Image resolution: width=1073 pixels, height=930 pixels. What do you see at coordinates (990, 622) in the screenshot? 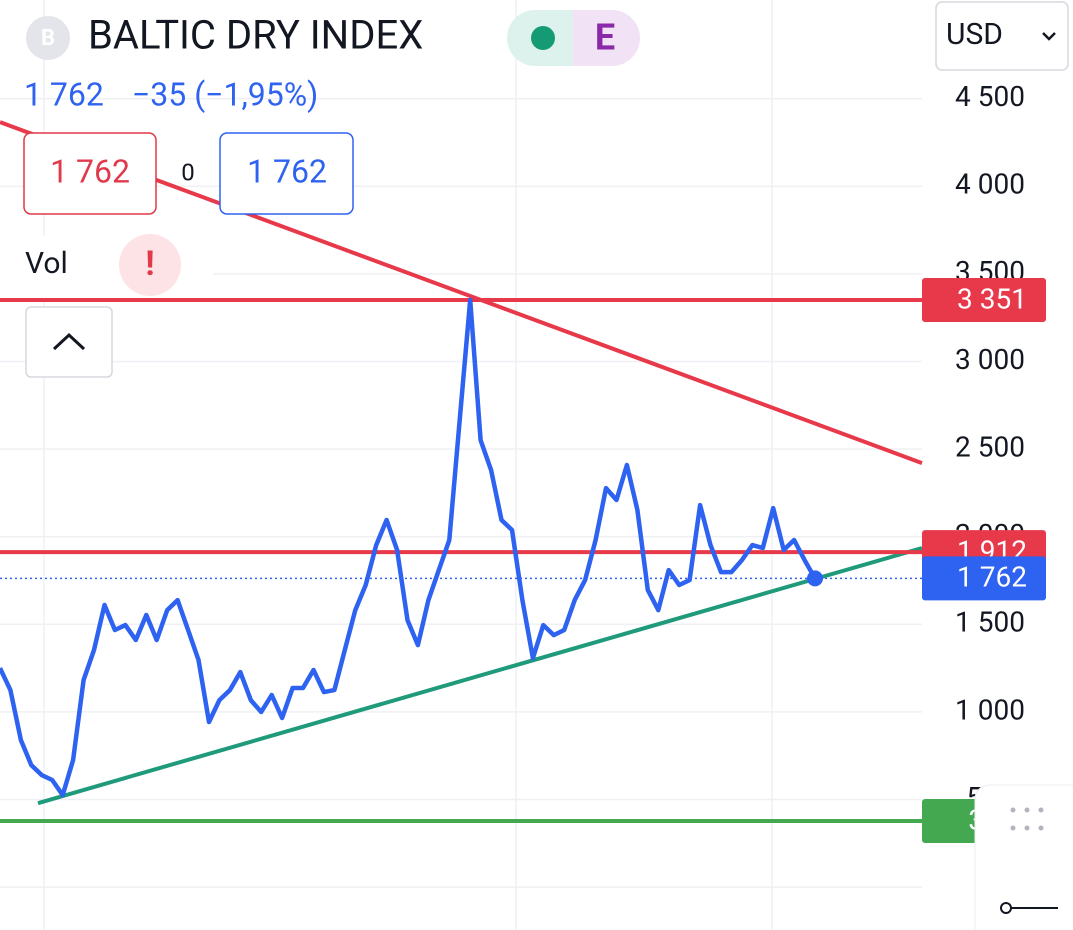
I see `y-tick-label: 1 500` at bounding box center [990, 622].